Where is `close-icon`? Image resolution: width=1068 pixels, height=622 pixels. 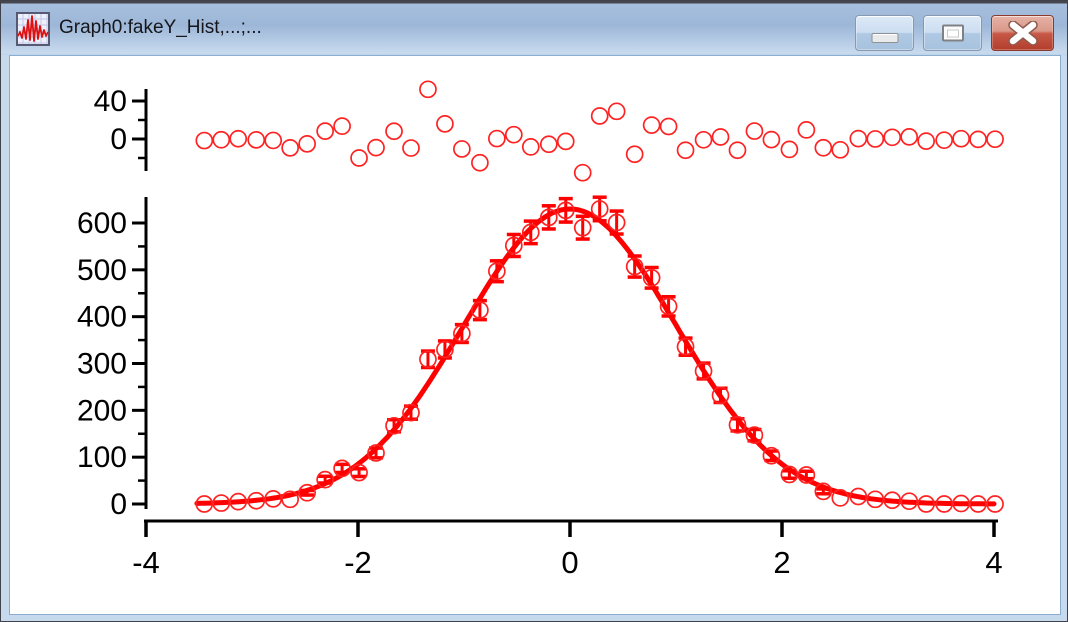 close-icon is located at coordinates (1022, 33).